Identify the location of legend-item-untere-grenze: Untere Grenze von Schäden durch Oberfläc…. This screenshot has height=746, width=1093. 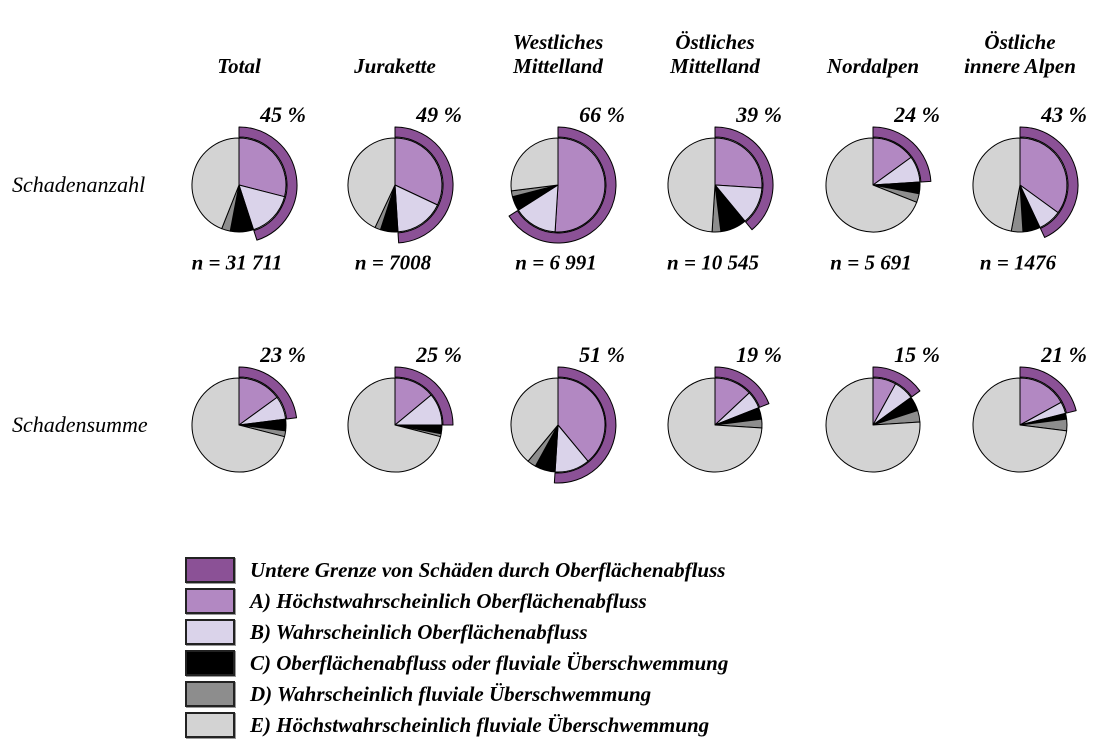
(456, 570).